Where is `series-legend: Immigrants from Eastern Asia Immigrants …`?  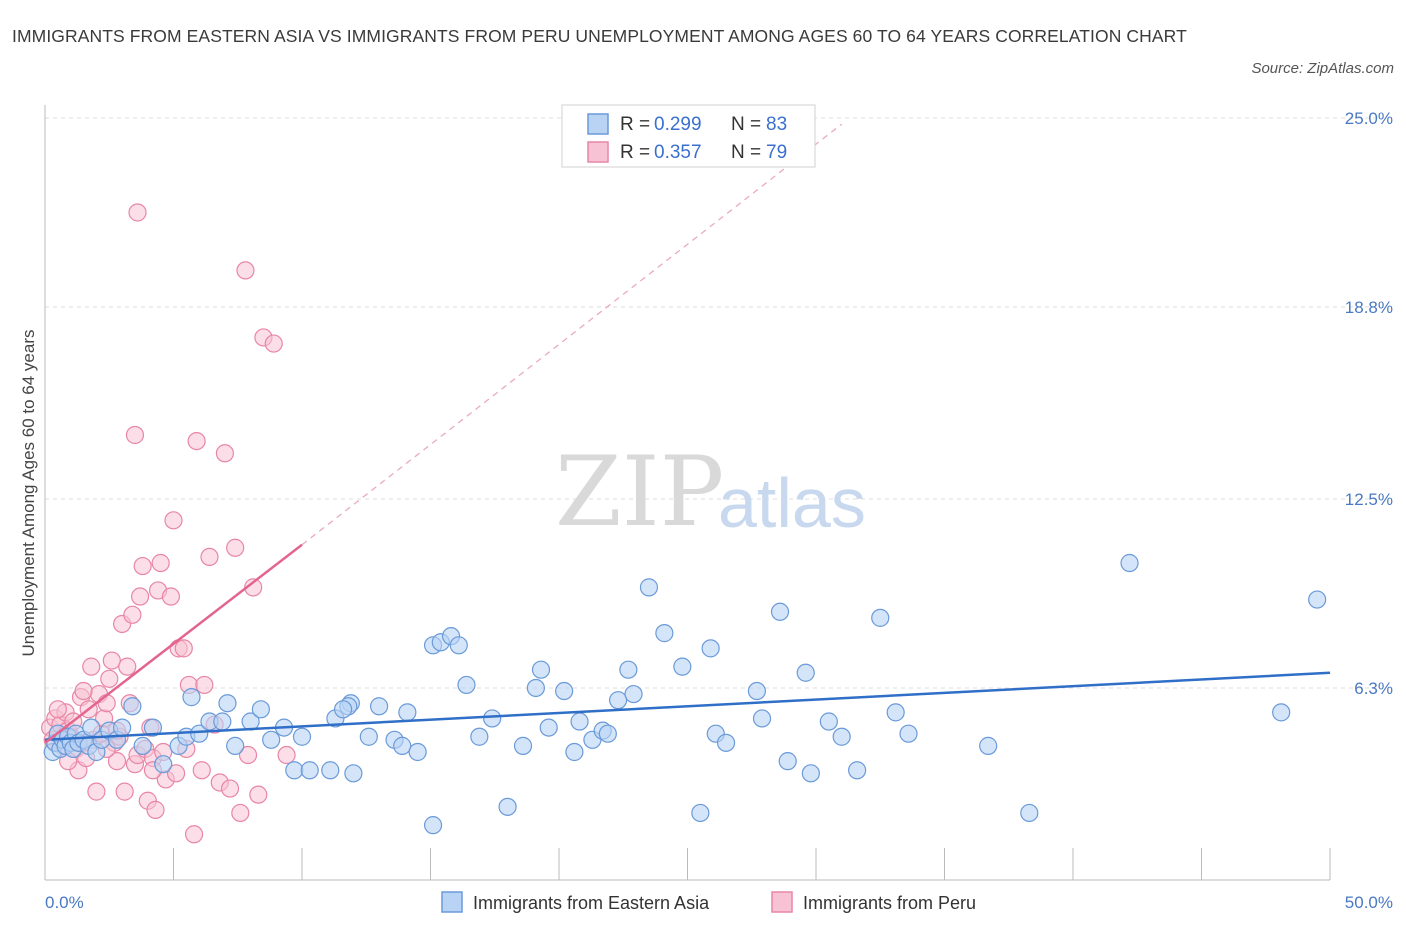 series-legend: Immigrants from Eastern Asia Immigrants … is located at coordinates (708, 902).